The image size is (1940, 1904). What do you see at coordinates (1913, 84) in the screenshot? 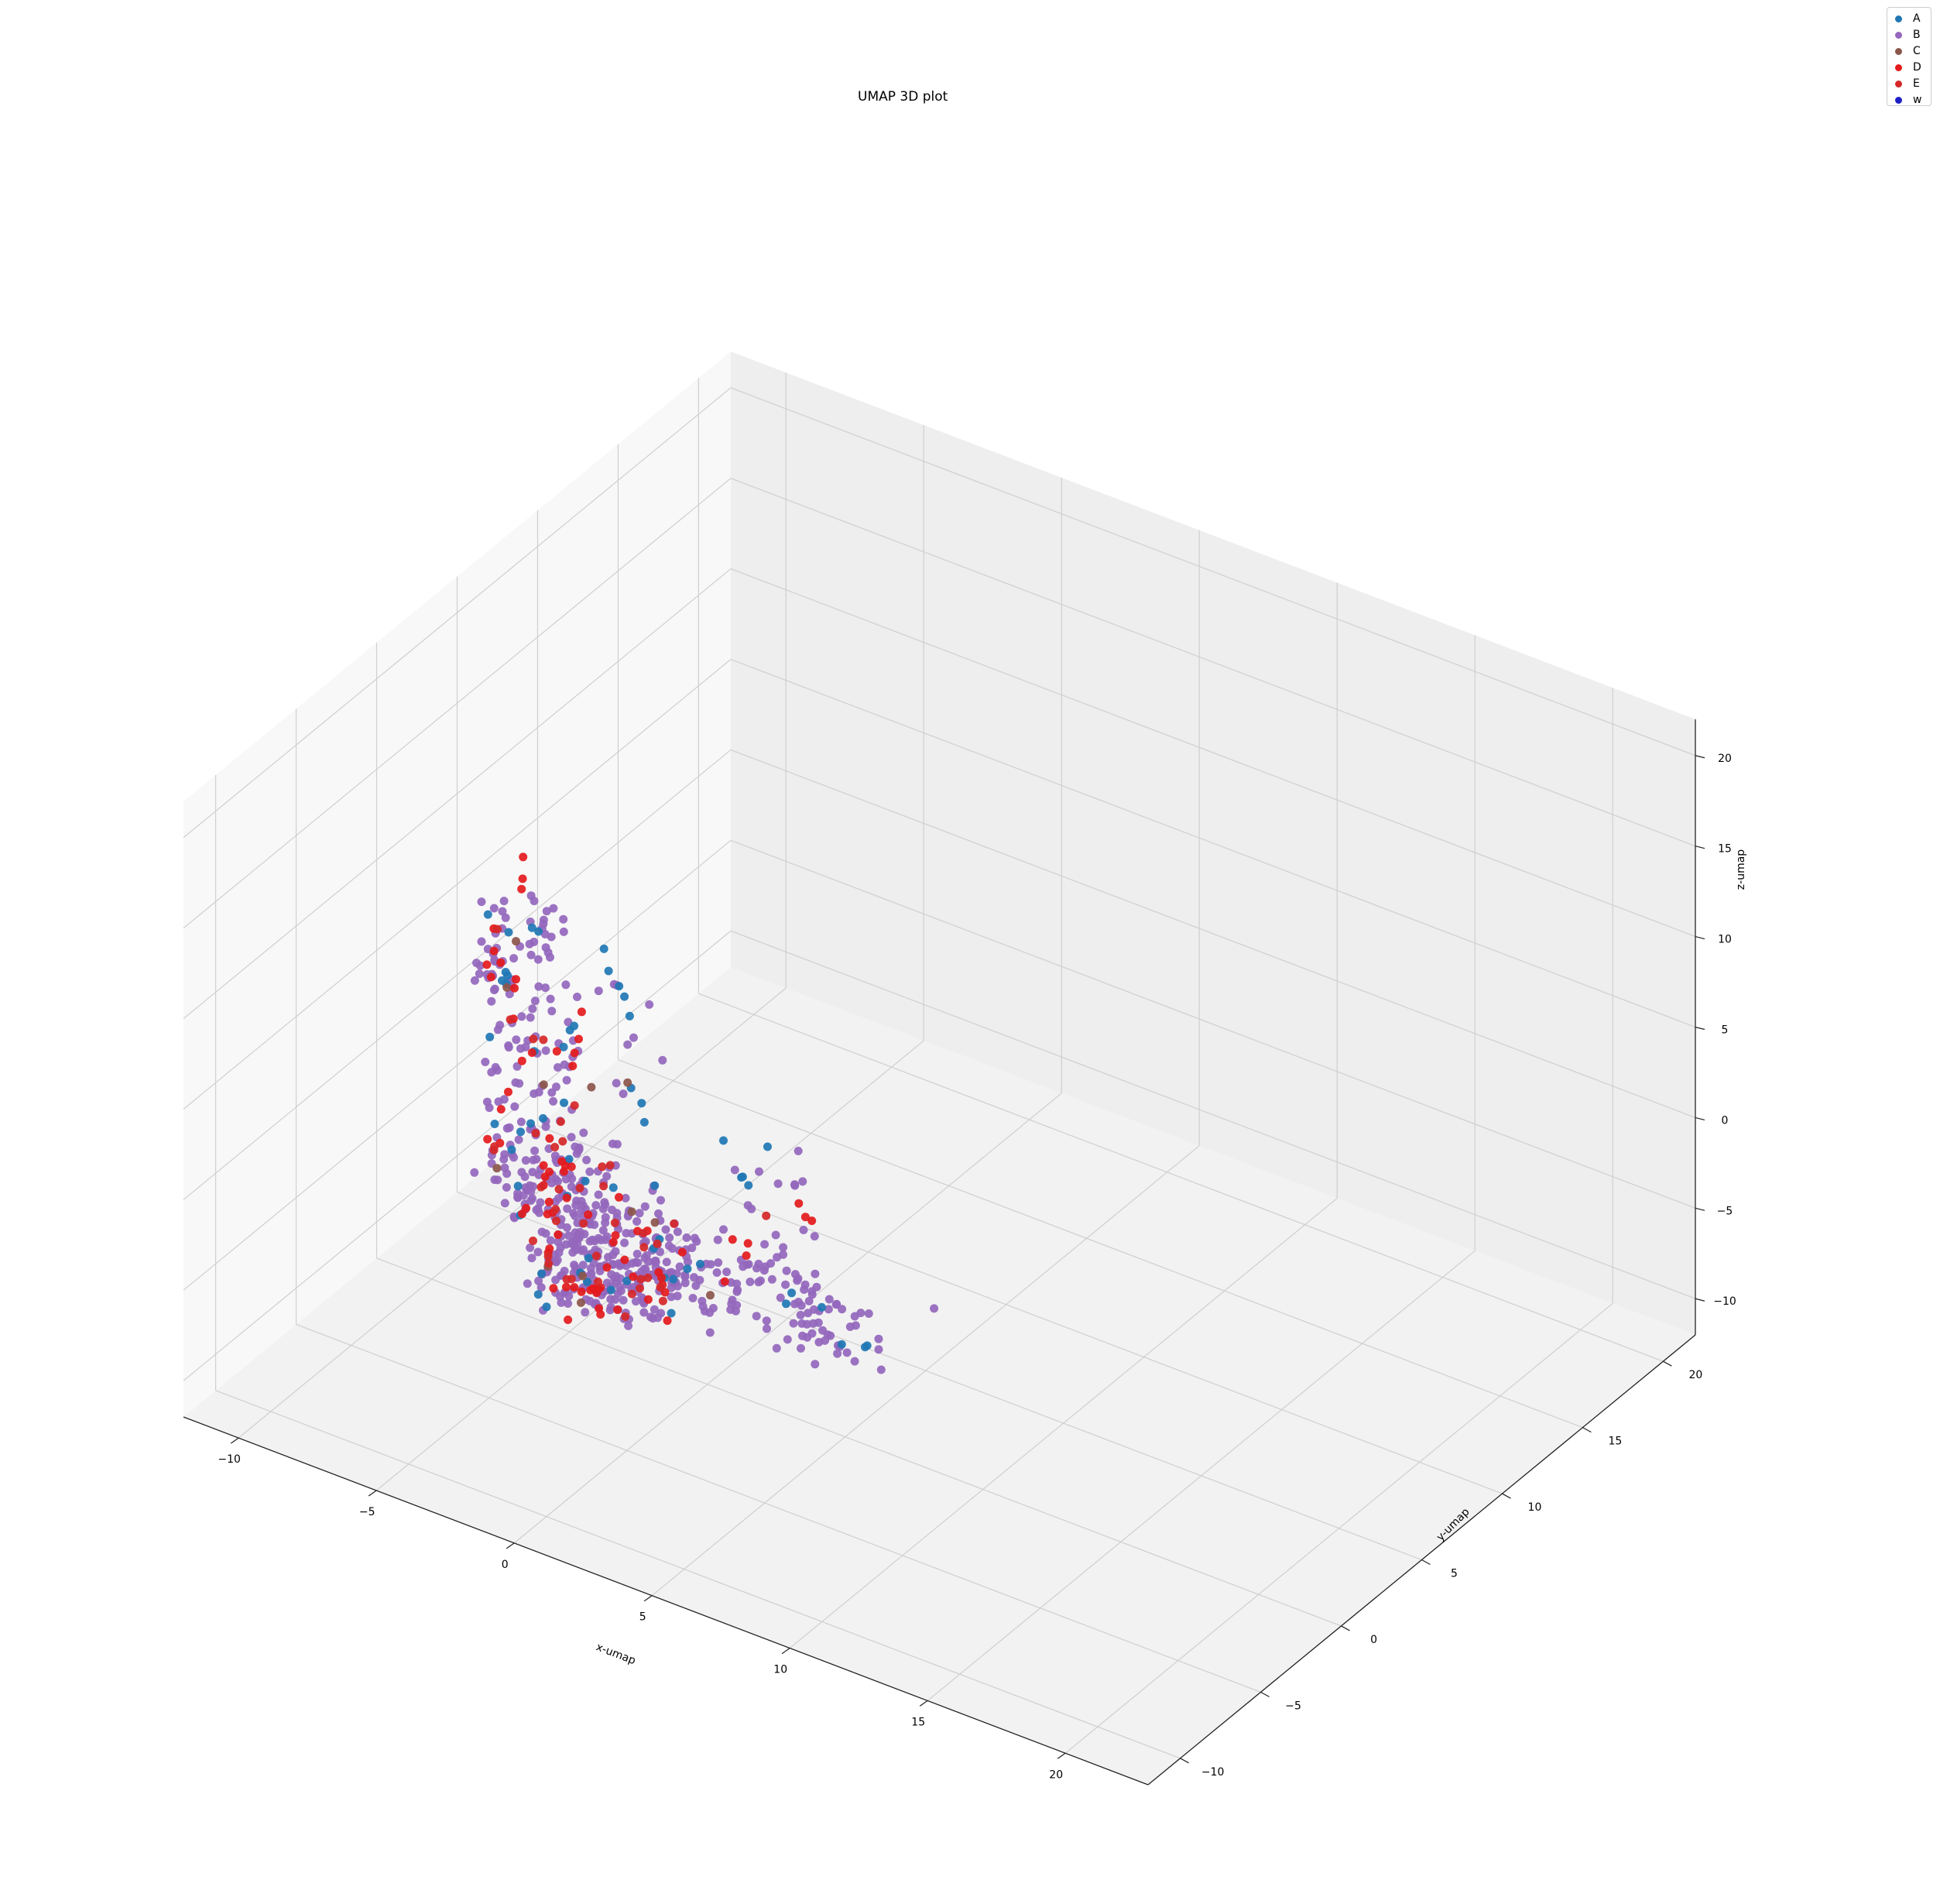
I see `legend-item-E: E` at bounding box center [1913, 84].